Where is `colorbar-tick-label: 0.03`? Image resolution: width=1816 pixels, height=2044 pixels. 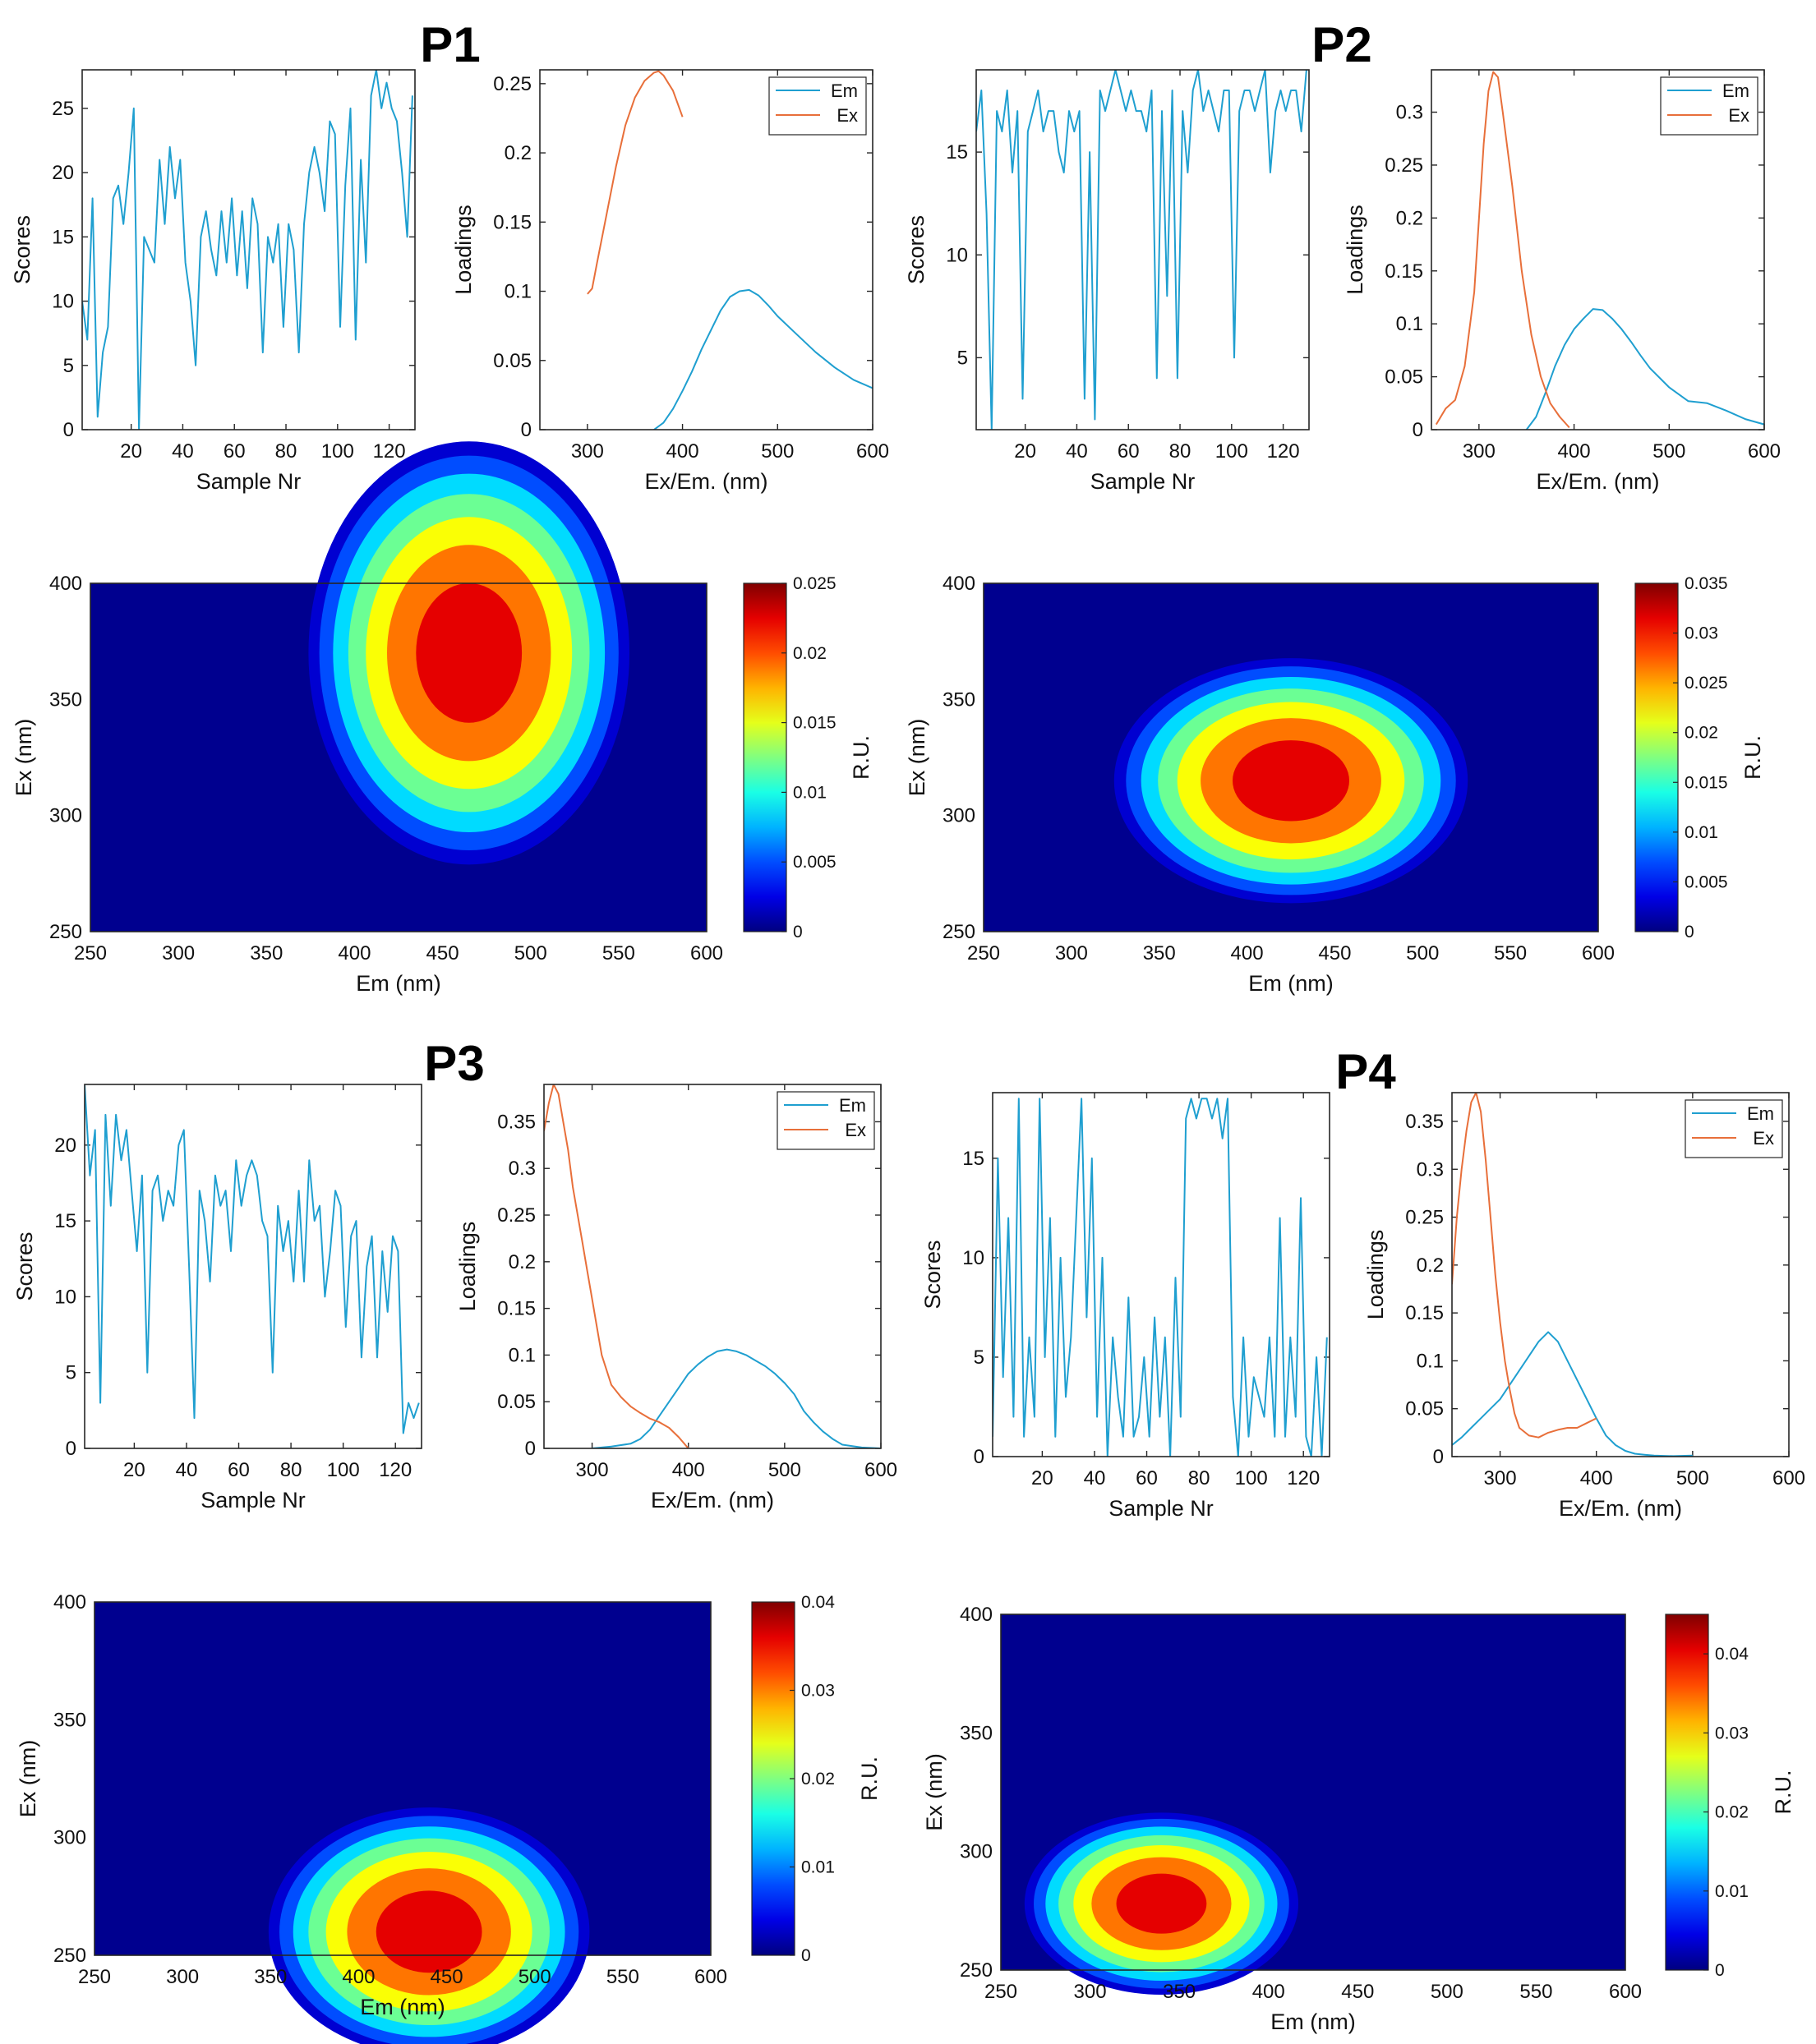
colorbar-tick-label: 0.03 is located at coordinates (818, 1691).